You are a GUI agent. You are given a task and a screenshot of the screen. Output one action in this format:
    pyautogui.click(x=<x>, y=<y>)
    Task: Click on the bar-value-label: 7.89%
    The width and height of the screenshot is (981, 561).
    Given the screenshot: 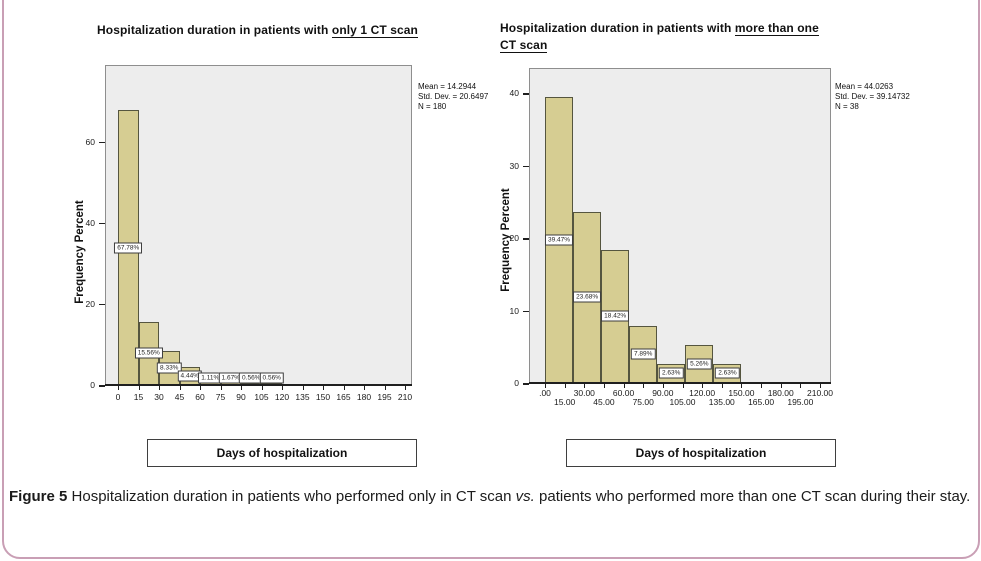 What is the action you would take?
    pyautogui.click(x=643, y=354)
    